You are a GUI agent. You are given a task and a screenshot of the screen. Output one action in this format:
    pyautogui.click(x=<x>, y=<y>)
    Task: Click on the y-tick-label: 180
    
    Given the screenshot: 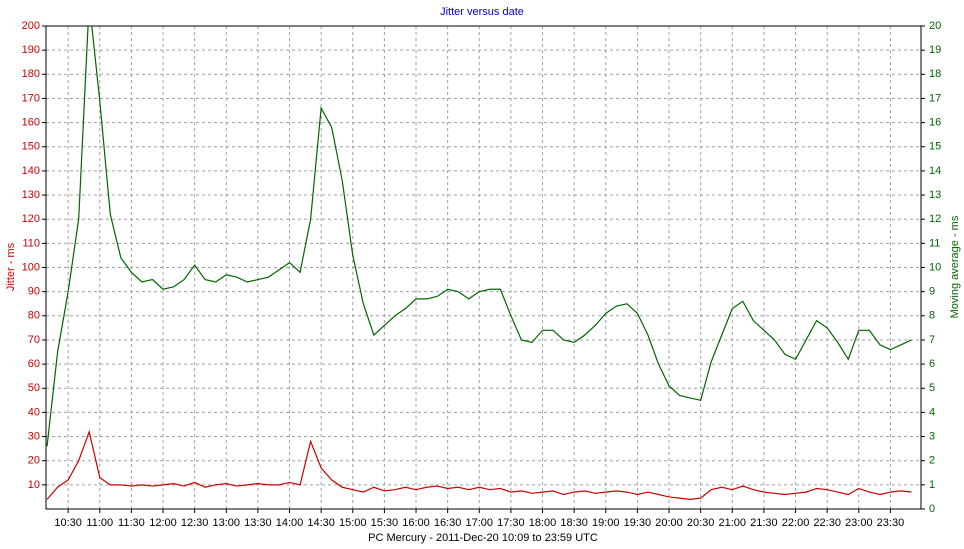 What is the action you would take?
    pyautogui.click(x=31, y=74)
    